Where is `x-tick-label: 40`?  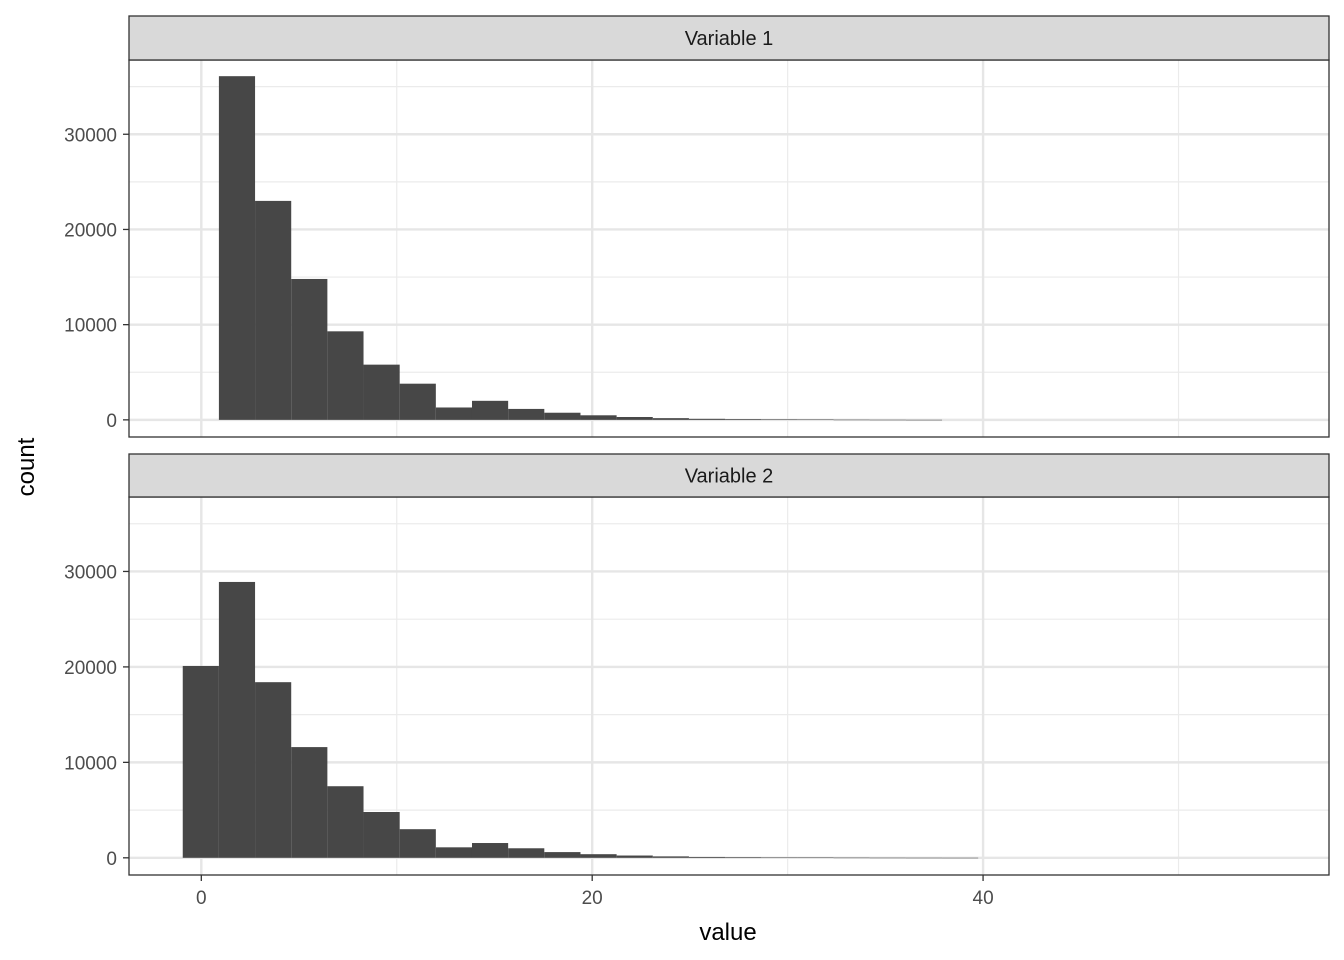 x-tick-label: 40 is located at coordinates (983, 898).